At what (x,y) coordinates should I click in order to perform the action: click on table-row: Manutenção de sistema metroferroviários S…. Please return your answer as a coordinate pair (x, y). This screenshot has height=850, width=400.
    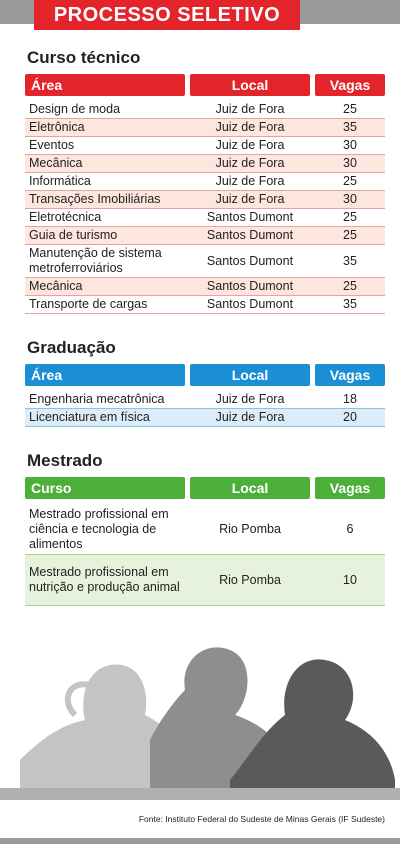
    Looking at the image, I should click on (205, 261).